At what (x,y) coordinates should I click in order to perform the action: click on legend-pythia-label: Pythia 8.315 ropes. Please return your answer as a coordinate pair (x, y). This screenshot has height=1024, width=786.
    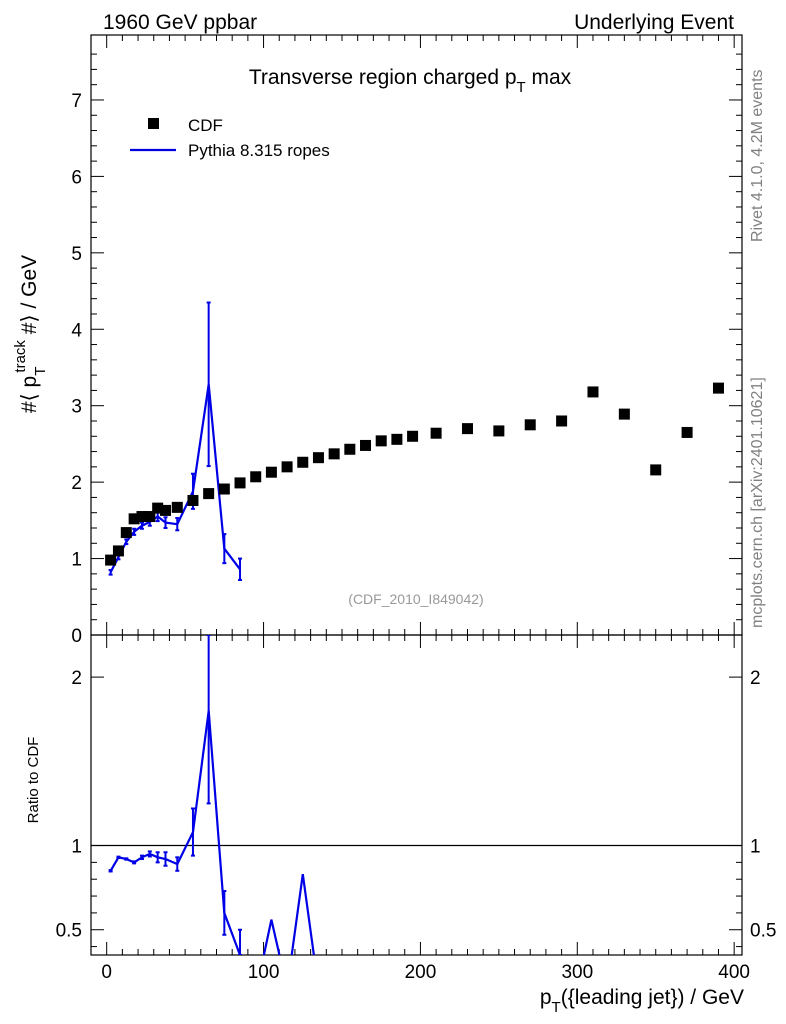
    Looking at the image, I should click on (259, 150).